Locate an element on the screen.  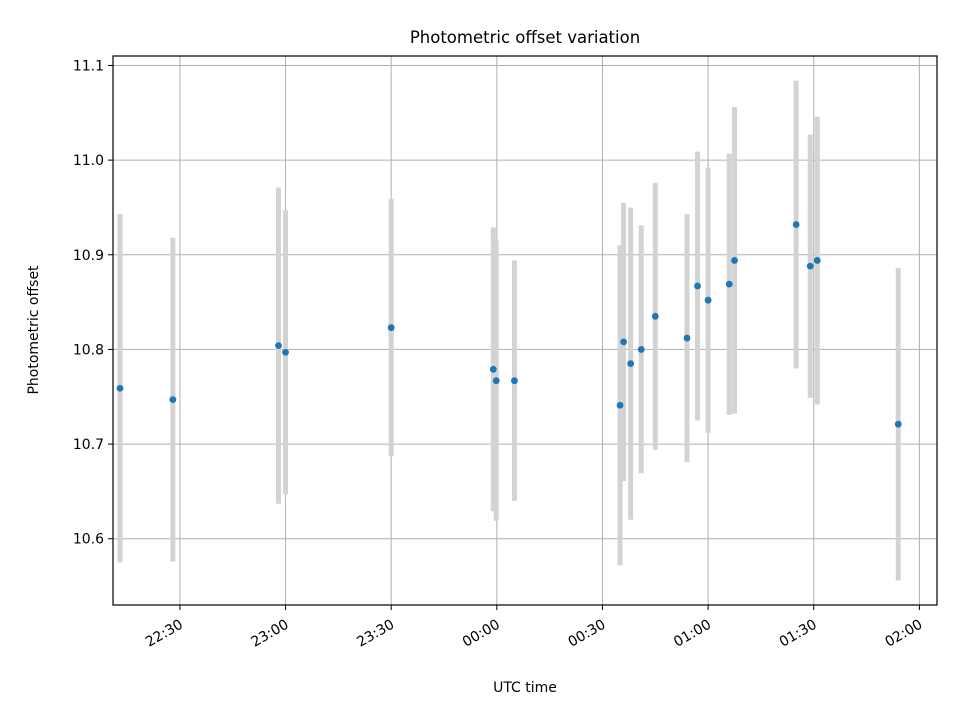
chart-title: Photometric offset variation is located at coordinates (525, 37).